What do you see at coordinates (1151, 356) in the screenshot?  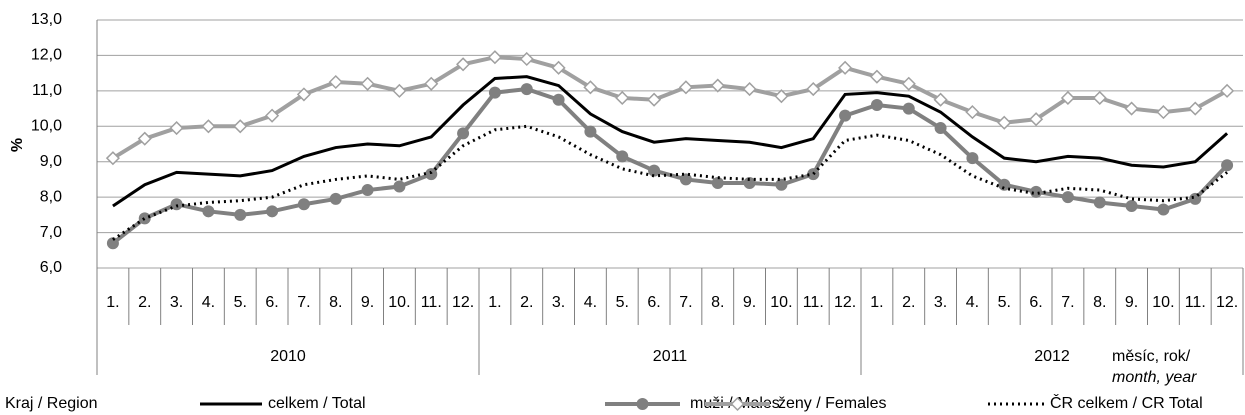 I see `x-axis-label: měsíc, rok/` at bounding box center [1151, 356].